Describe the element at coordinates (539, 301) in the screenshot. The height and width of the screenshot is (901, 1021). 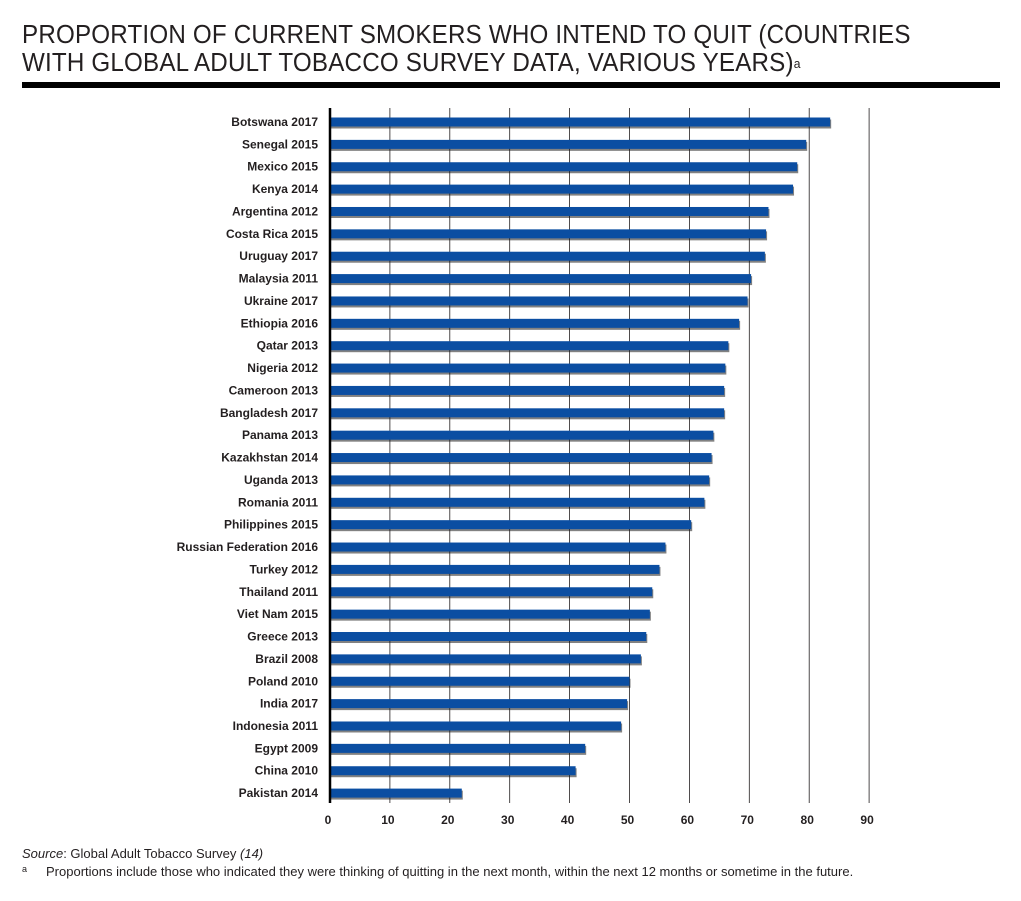
I see `bar-ukraine-2017` at that location.